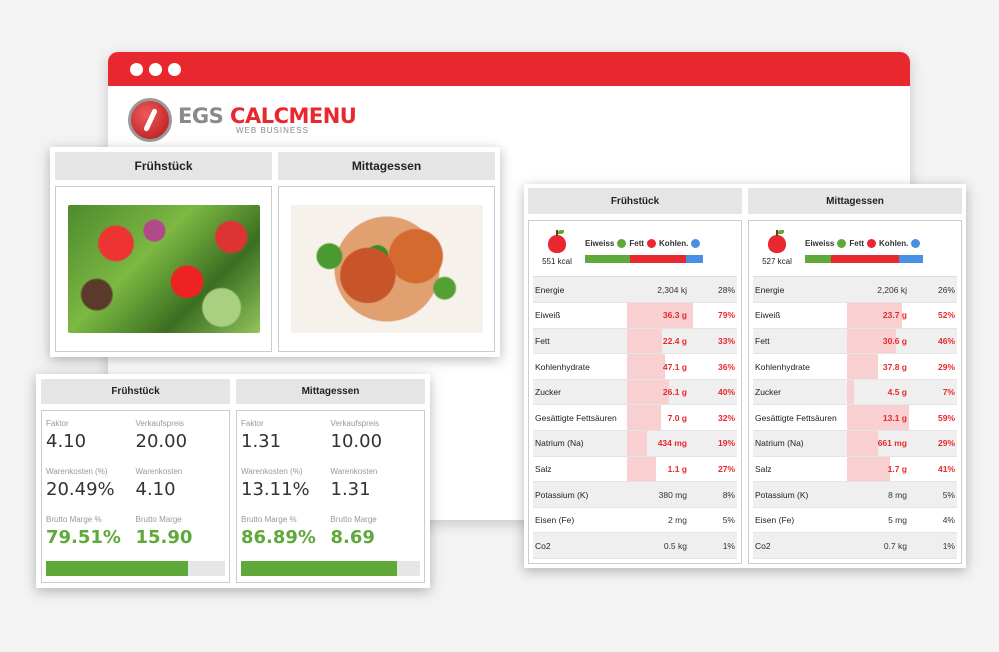  Describe the element at coordinates (576, 417) in the screenshot. I see `nutrient-name: Gesättigte Fettsäuren` at that location.